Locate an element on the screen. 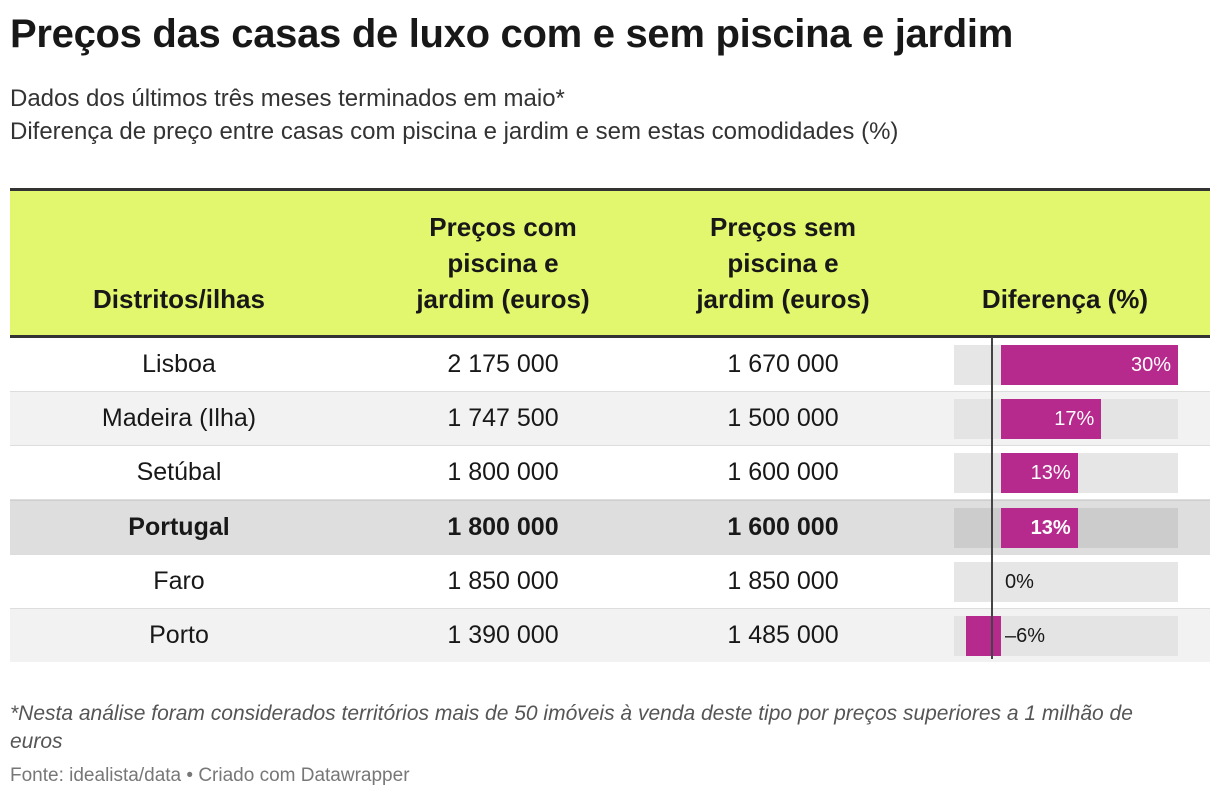  cell-price-with-pool: 1 390 000 is located at coordinates (503, 635).